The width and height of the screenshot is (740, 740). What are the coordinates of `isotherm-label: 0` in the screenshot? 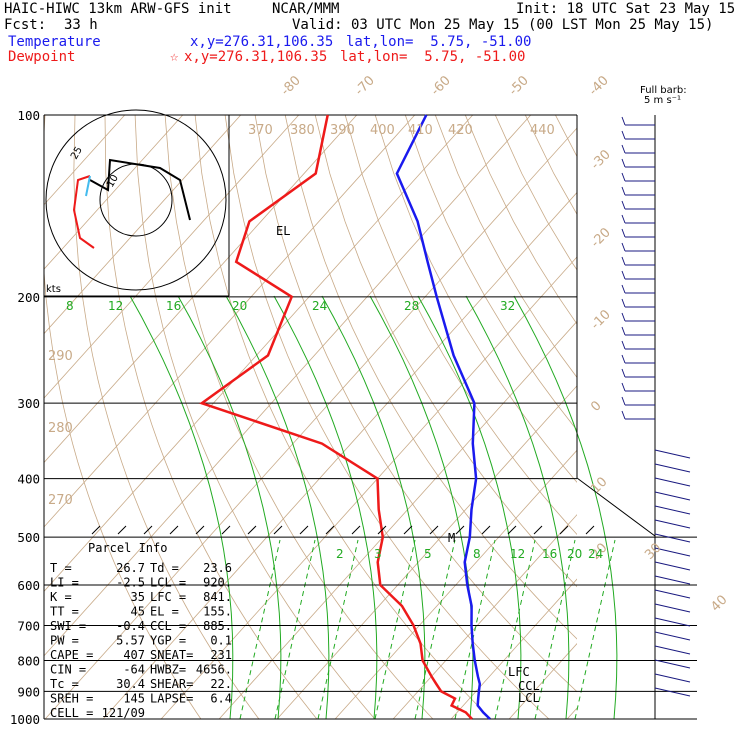 It's located at (596, 406).